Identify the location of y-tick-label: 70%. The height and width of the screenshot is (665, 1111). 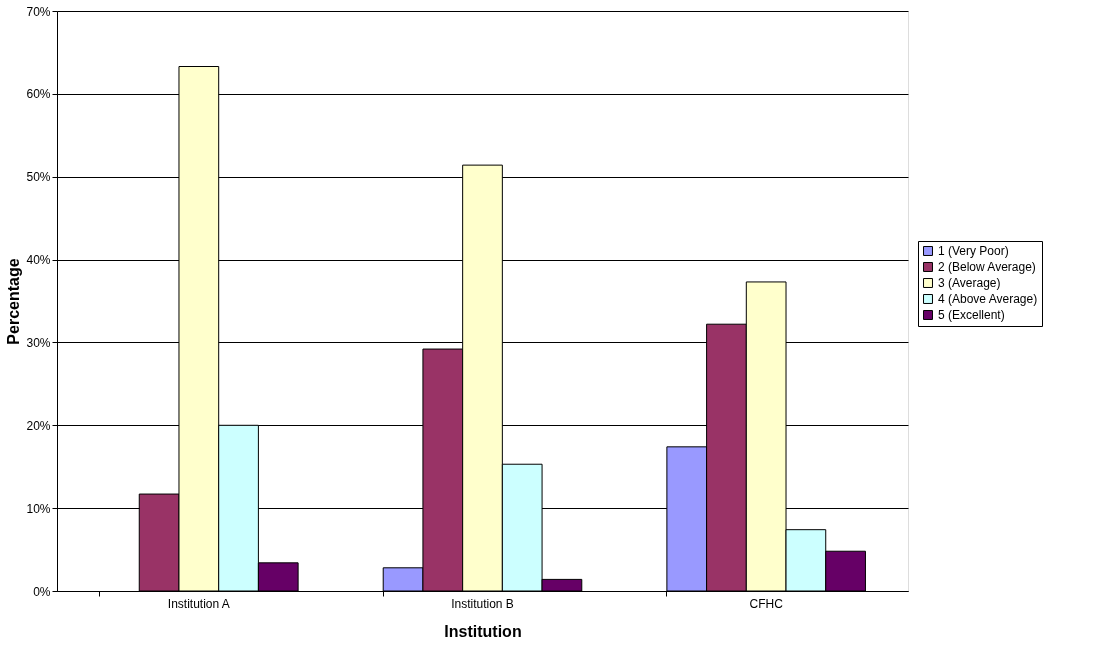
(38, 11).